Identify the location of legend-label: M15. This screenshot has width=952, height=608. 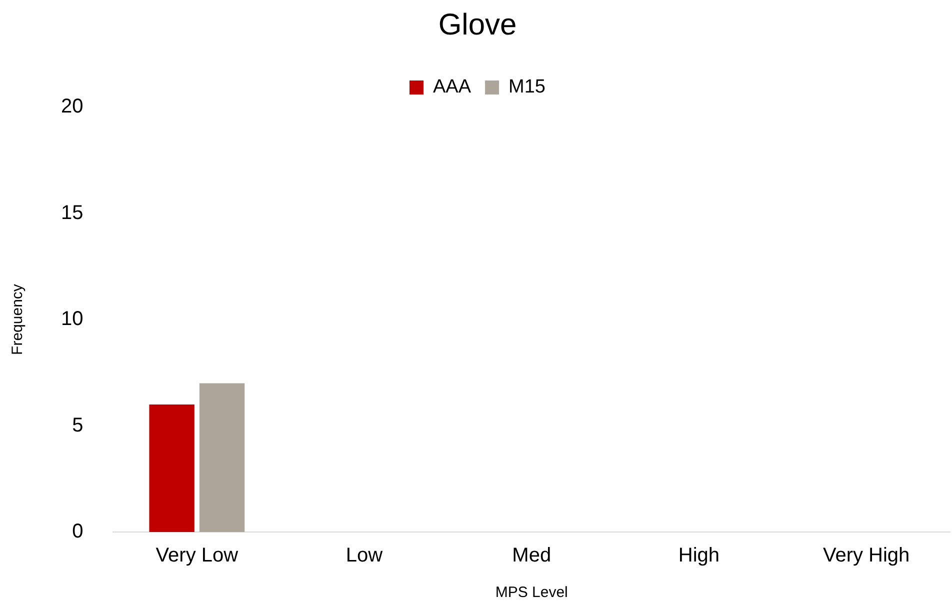
(527, 87).